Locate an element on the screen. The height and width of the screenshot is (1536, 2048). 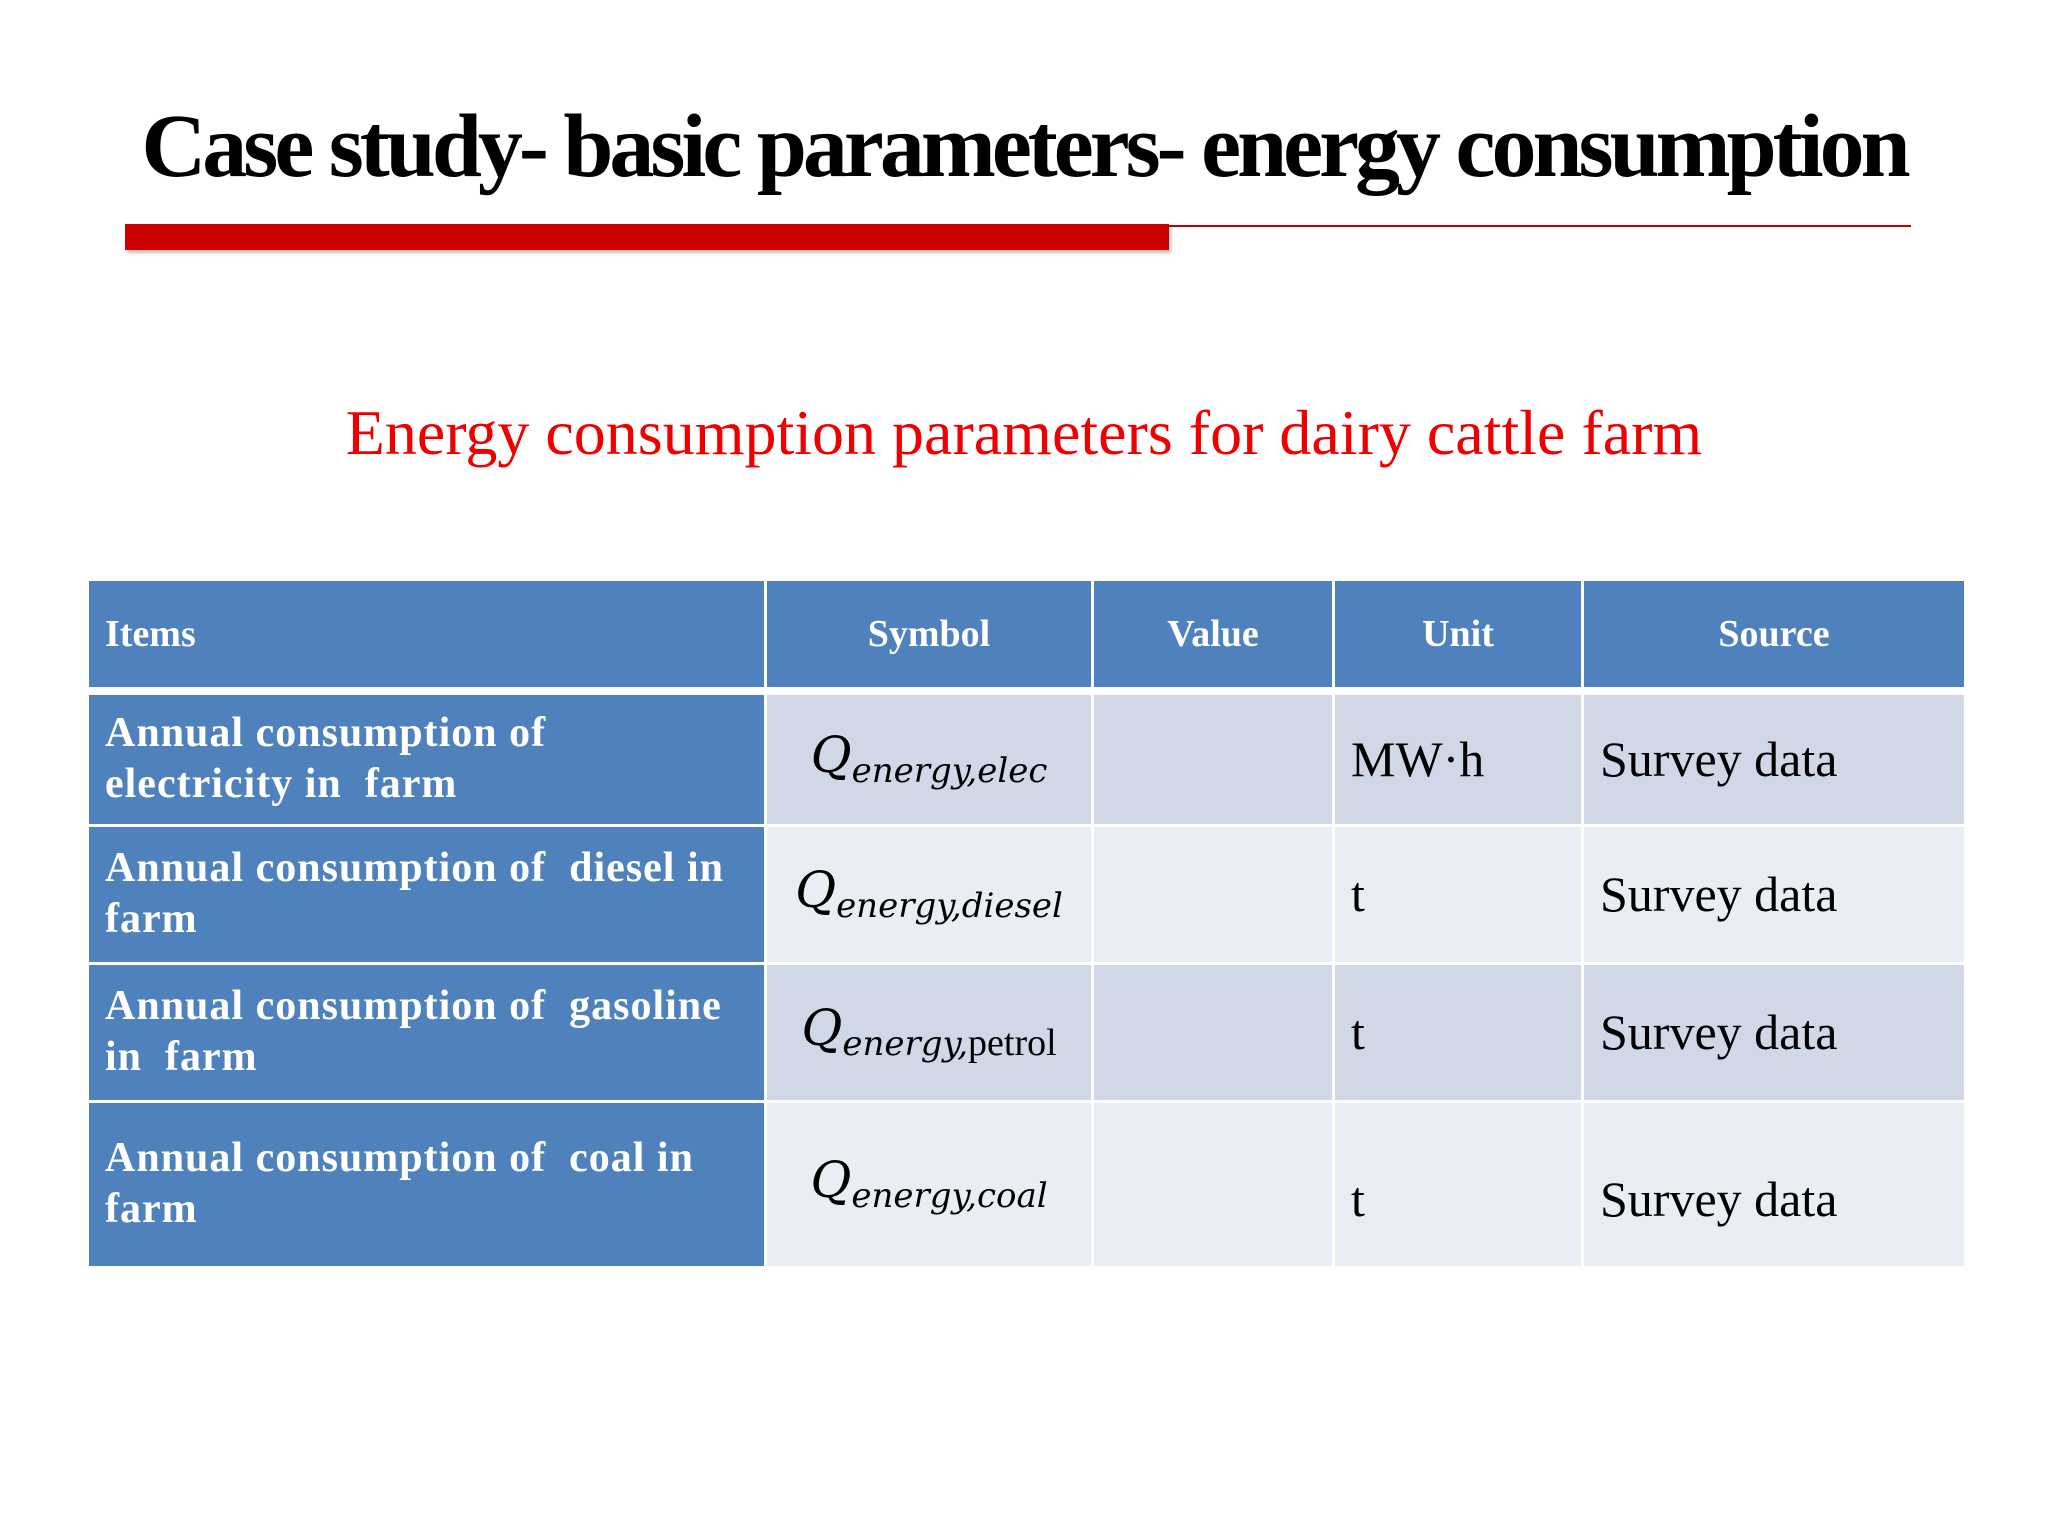
symbol-cell: Qenergy,petrol is located at coordinates (929, 1032).